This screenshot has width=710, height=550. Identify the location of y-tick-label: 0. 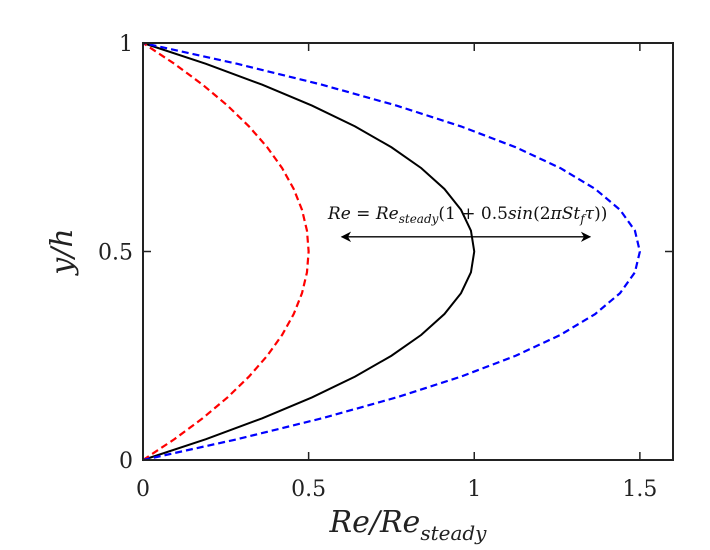
(126, 461).